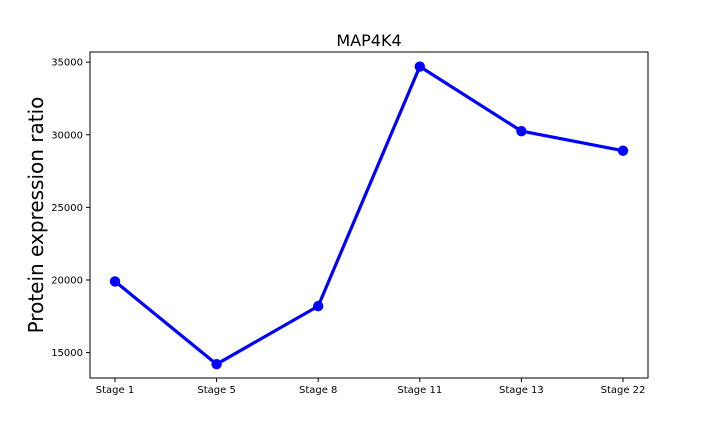 This screenshot has height=432, width=720. Describe the element at coordinates (67, 63) in the screenshot. I see `y-tick-label: 35000` at that location.